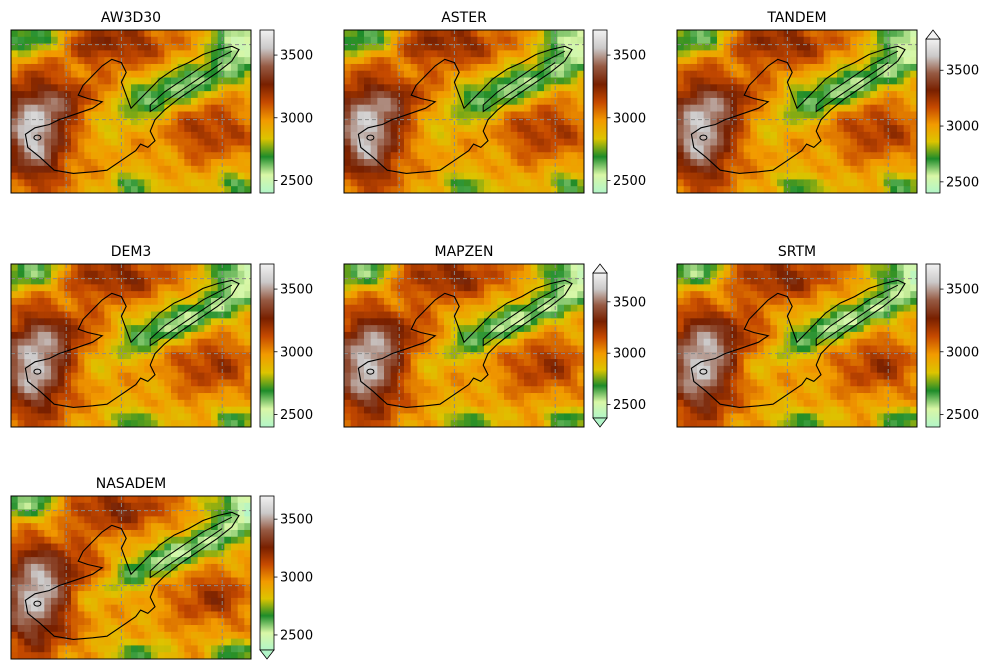  Describe the element at coordinates (857, 81) in the screenshot. I see `glacier-inner-outline` at that location.